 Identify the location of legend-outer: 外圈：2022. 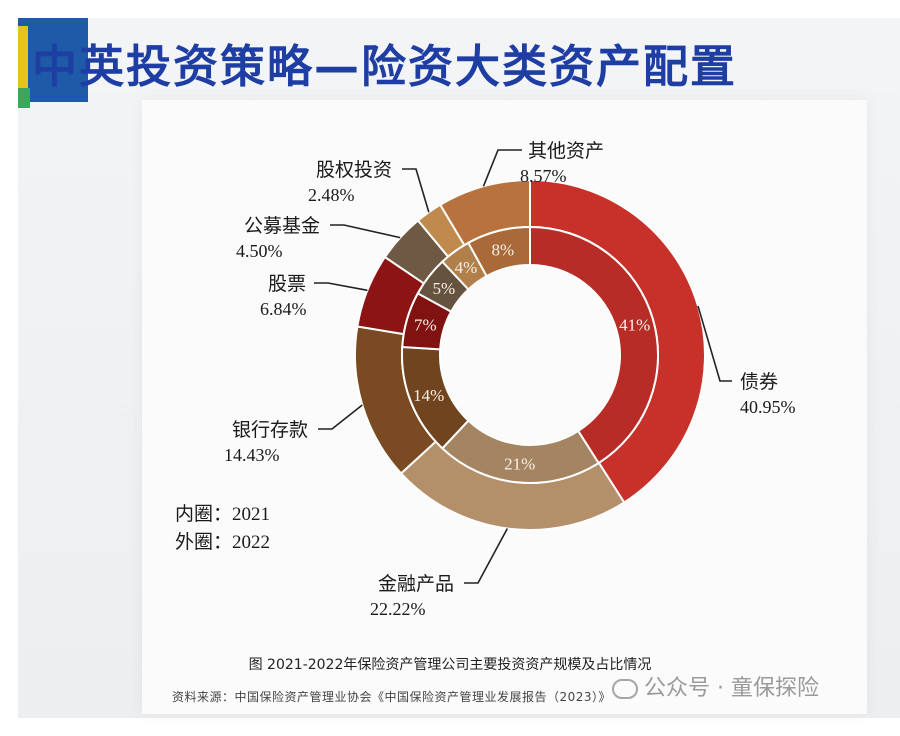
(222, 542).